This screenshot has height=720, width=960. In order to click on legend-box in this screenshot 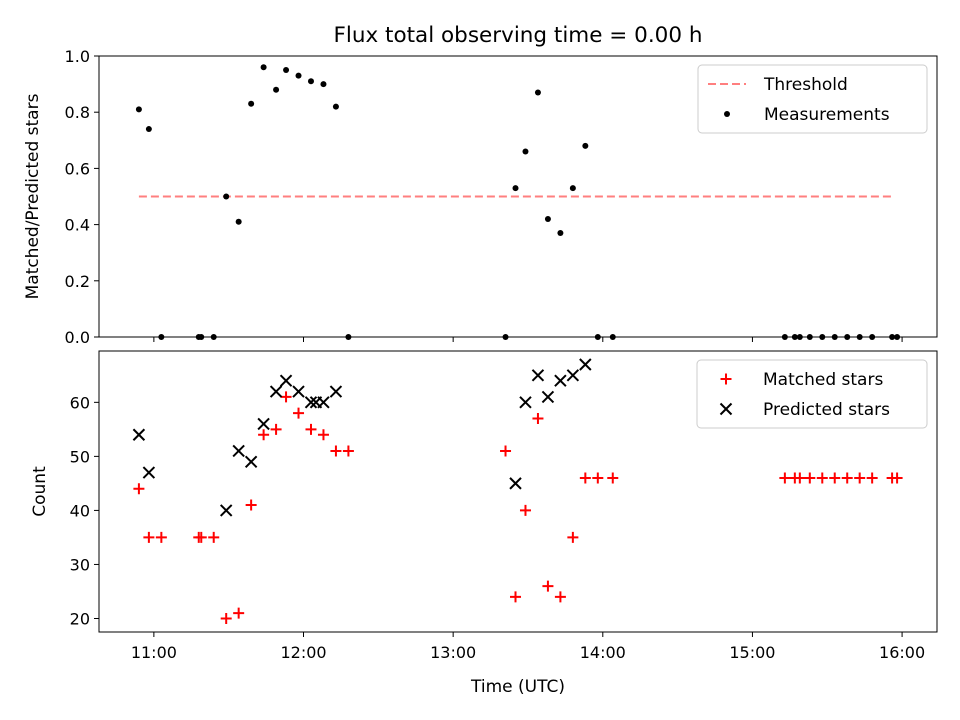, I will do `click(812, 99)`.